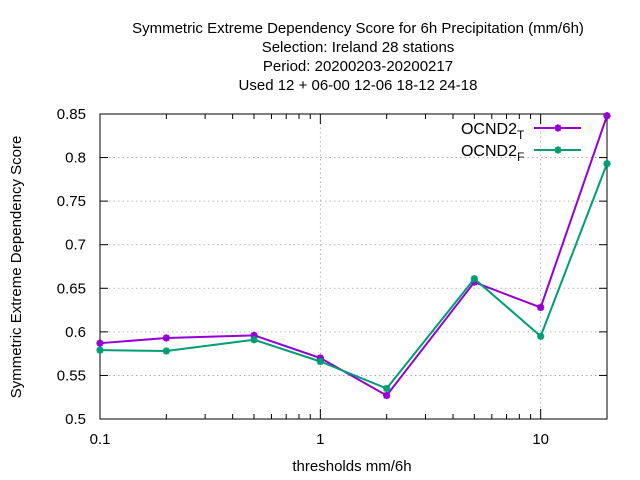 This screenshot has width=640, height=480. Describe the element at coordinates (75, 158) in the screenshot. I see `y-tick-label: 0.8` at that location.